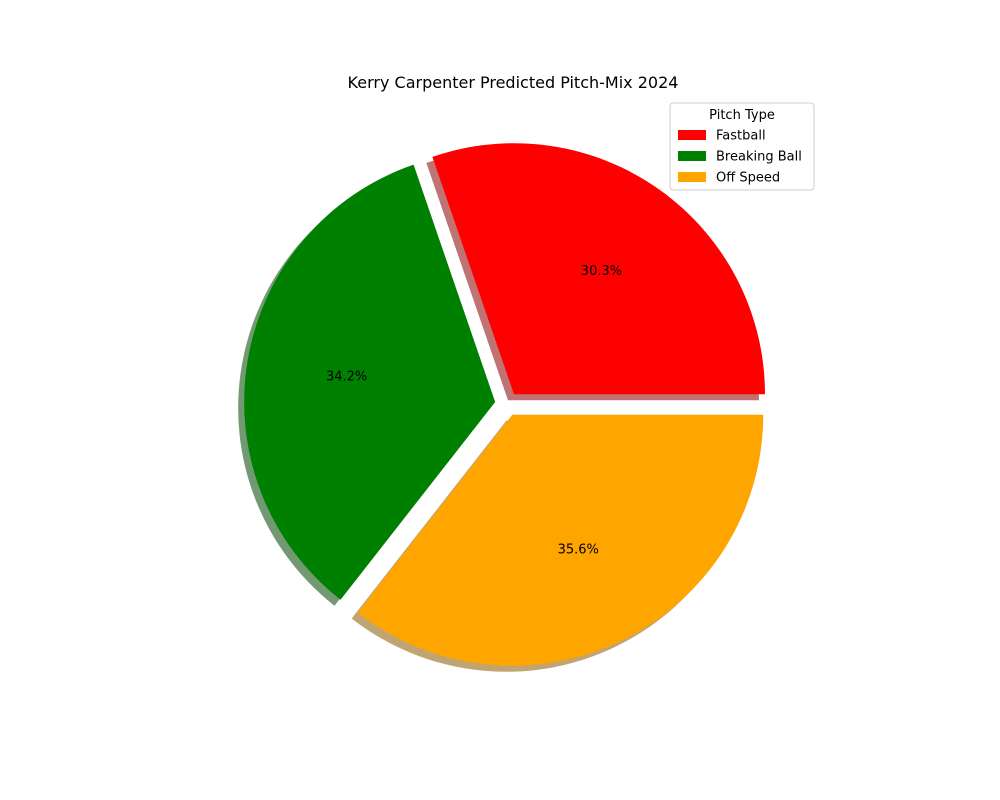  What do you see at coordinates (748, 178) in the screenshot?
I see `legend-label-off-speed: Off Speed` at bounding box center [748, 178].